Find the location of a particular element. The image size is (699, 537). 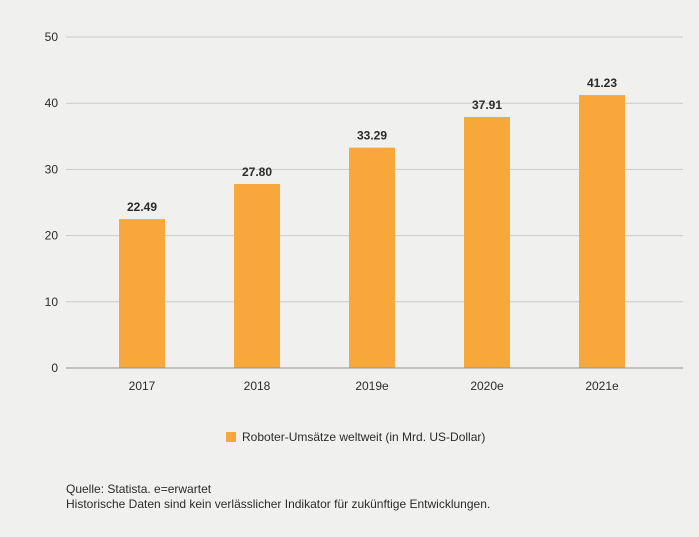

bar-2017 is located at coordinates (142, 293).